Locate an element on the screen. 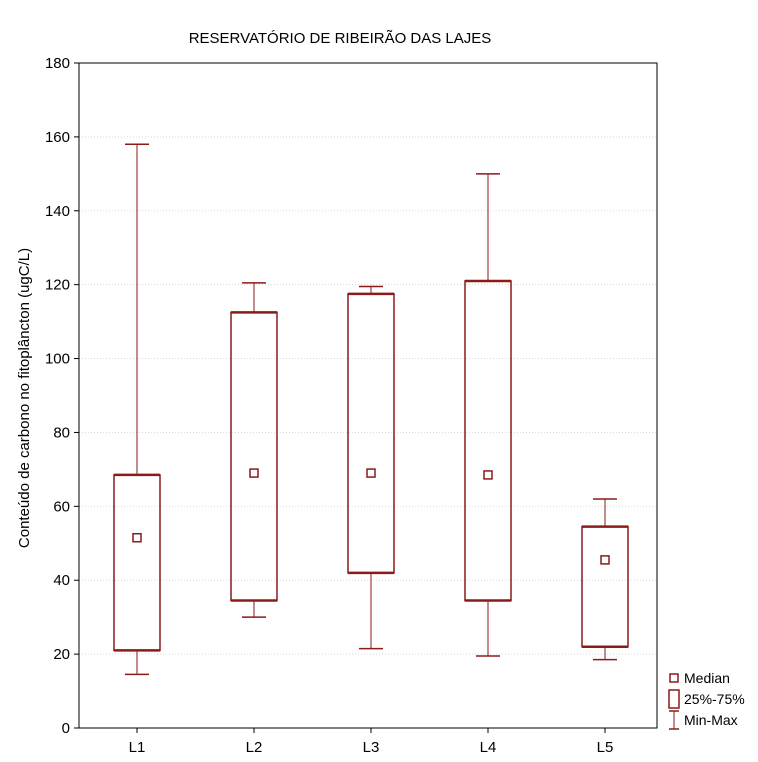  x-axis: L1 L2 L3 L4 L5 is located at coordinates (371, 742).